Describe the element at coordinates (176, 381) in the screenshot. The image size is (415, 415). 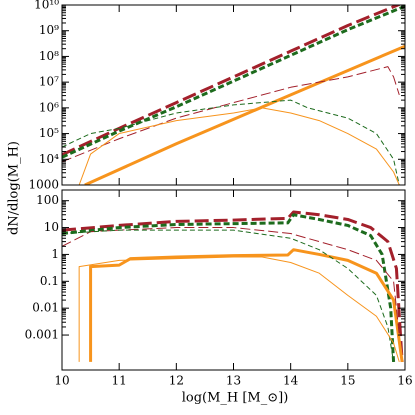
I see `x-tick-label: 12` at that location.